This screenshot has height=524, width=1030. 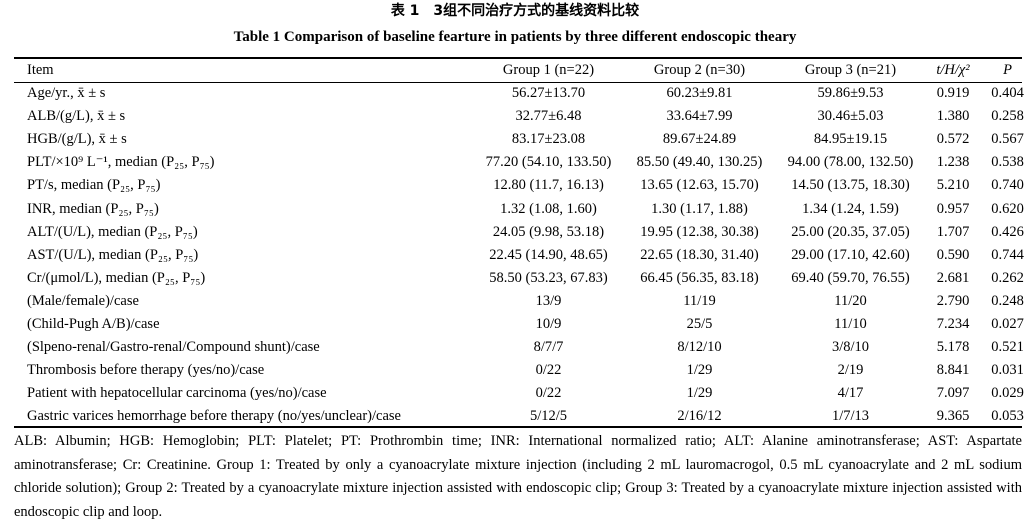 What do you see at coordinates (850, 231) in the screenshot?
I see `row-group3-value: 25.00 (20.35, 37.05)` at bounding box center [850, 231].